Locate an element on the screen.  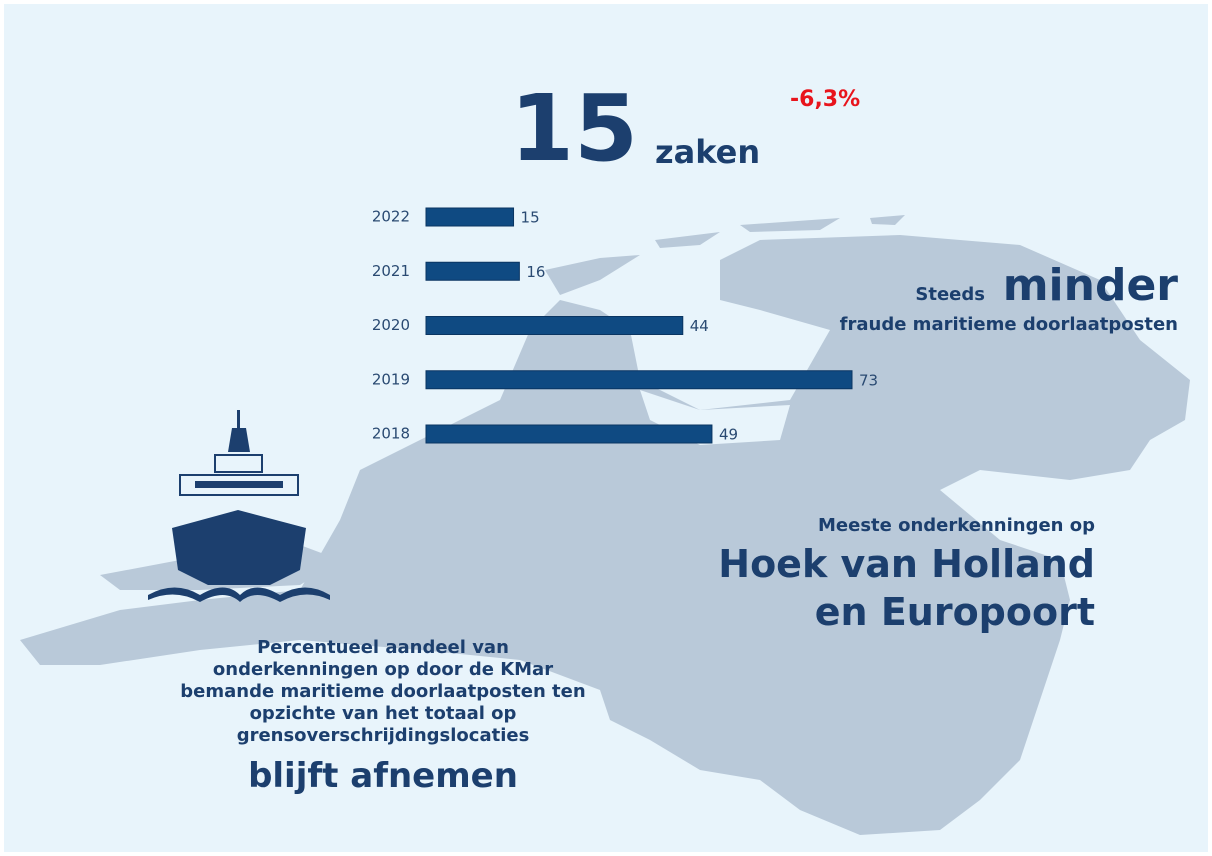
right-top-prefix: Steeds is located at coordinates (950, 294).